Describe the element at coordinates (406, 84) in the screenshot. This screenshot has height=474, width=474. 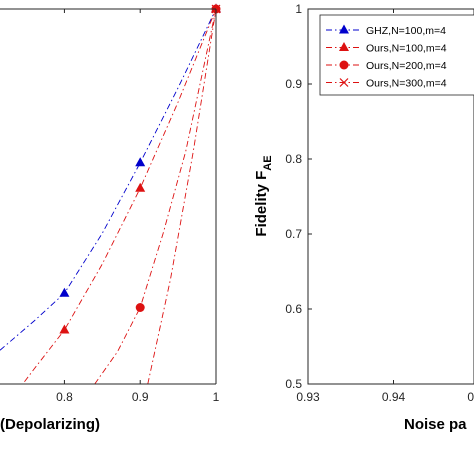
I see `legend-label: Ours,N=300,m=4` at that location.